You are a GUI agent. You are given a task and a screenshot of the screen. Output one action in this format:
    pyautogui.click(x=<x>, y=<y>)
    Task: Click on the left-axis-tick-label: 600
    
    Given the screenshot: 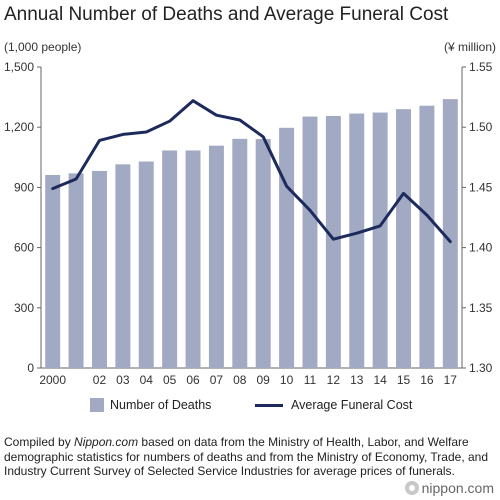 What is the action you would take?
    pyautogui.click(x=24, y=248)
    